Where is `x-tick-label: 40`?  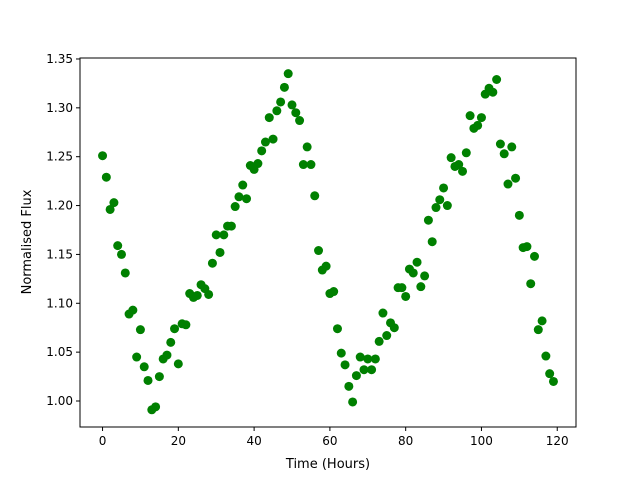 x-tick-label: 40 is located at coordinates (253, 441).